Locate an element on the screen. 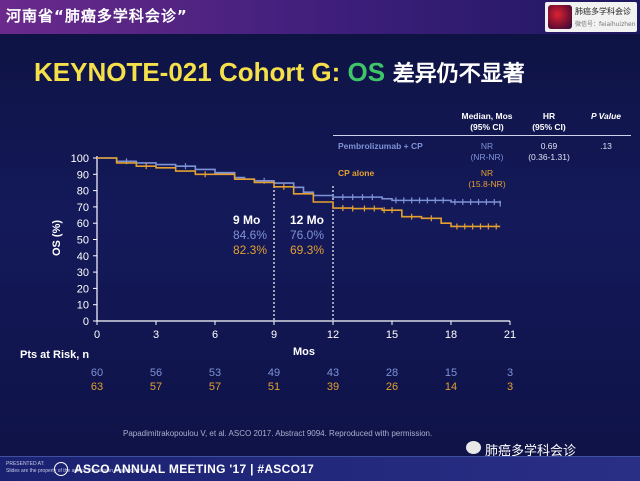 Image resolution: width=640 pixels, height=481 pixels. row-pembro-hr-ci: (0.36-1.31) is located at coordinates (549, 157).